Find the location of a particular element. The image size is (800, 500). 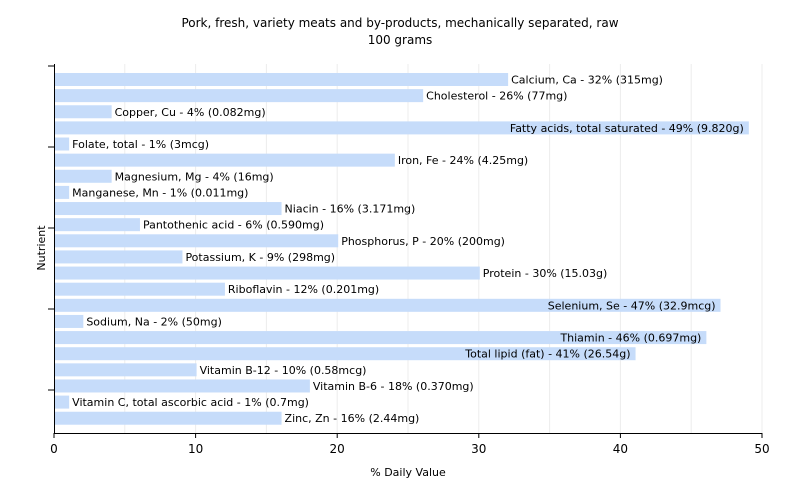

y-axis-title: Nutrient is located at coordinates (41, 248).